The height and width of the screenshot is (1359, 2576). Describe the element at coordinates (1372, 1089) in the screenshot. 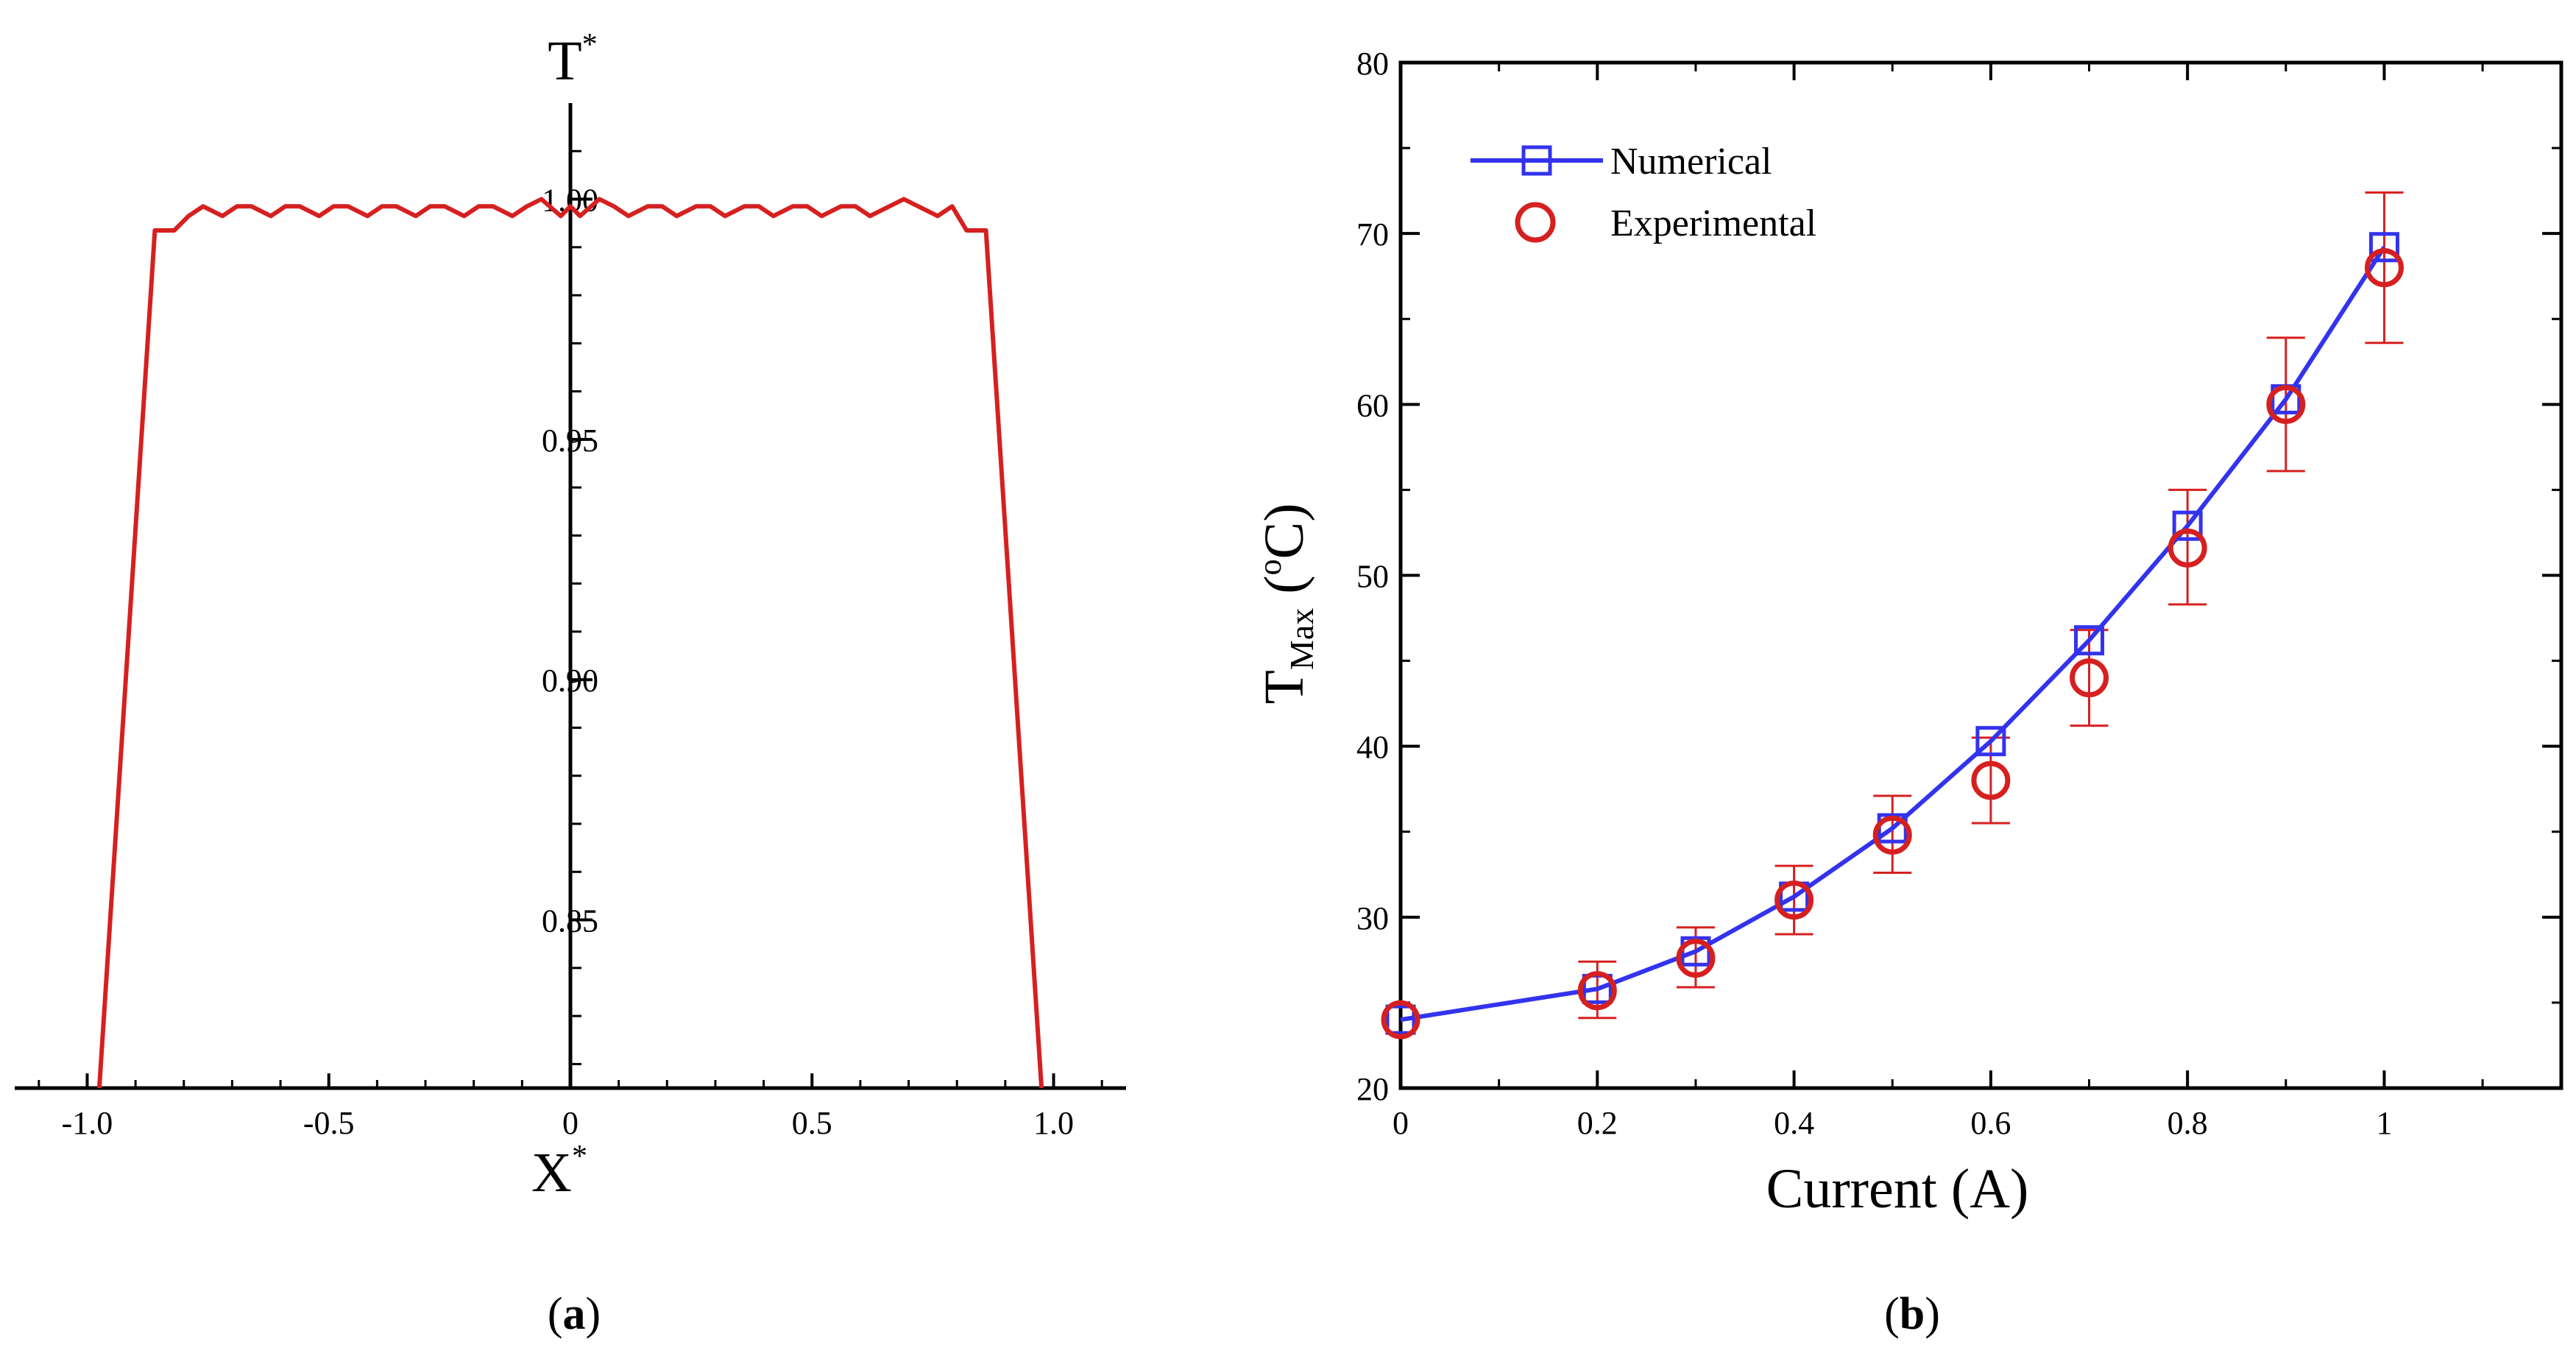

I see `y-tick-label-b: 20` at that location.